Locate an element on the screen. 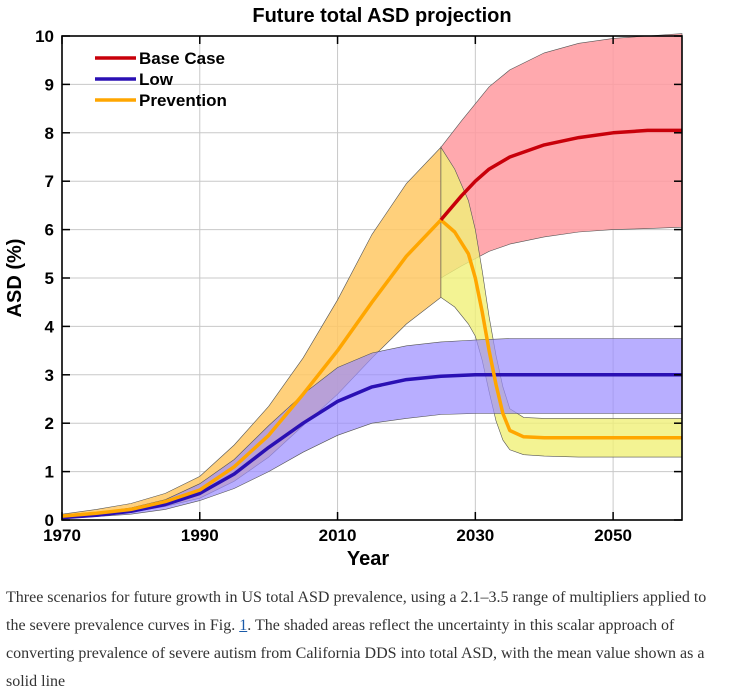 This screenshot has width=731, height=696. y-tick-label-8: 8 is located at coordinates (49, 133).